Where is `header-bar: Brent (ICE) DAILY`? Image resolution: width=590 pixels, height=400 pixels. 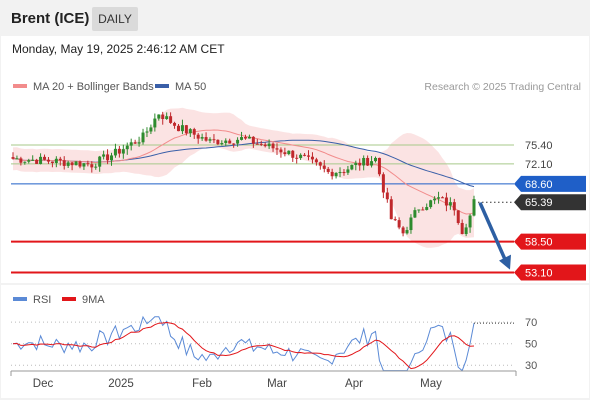 header-bar: Brent (ICE) DAILY is located at coordinates (295, 18).